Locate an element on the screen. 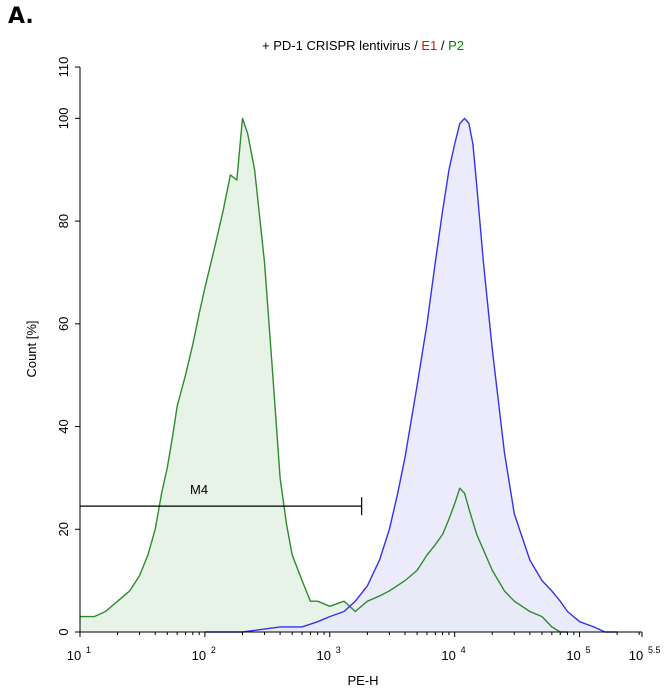  title-e1: E1 is located at coordinates (429, 45).